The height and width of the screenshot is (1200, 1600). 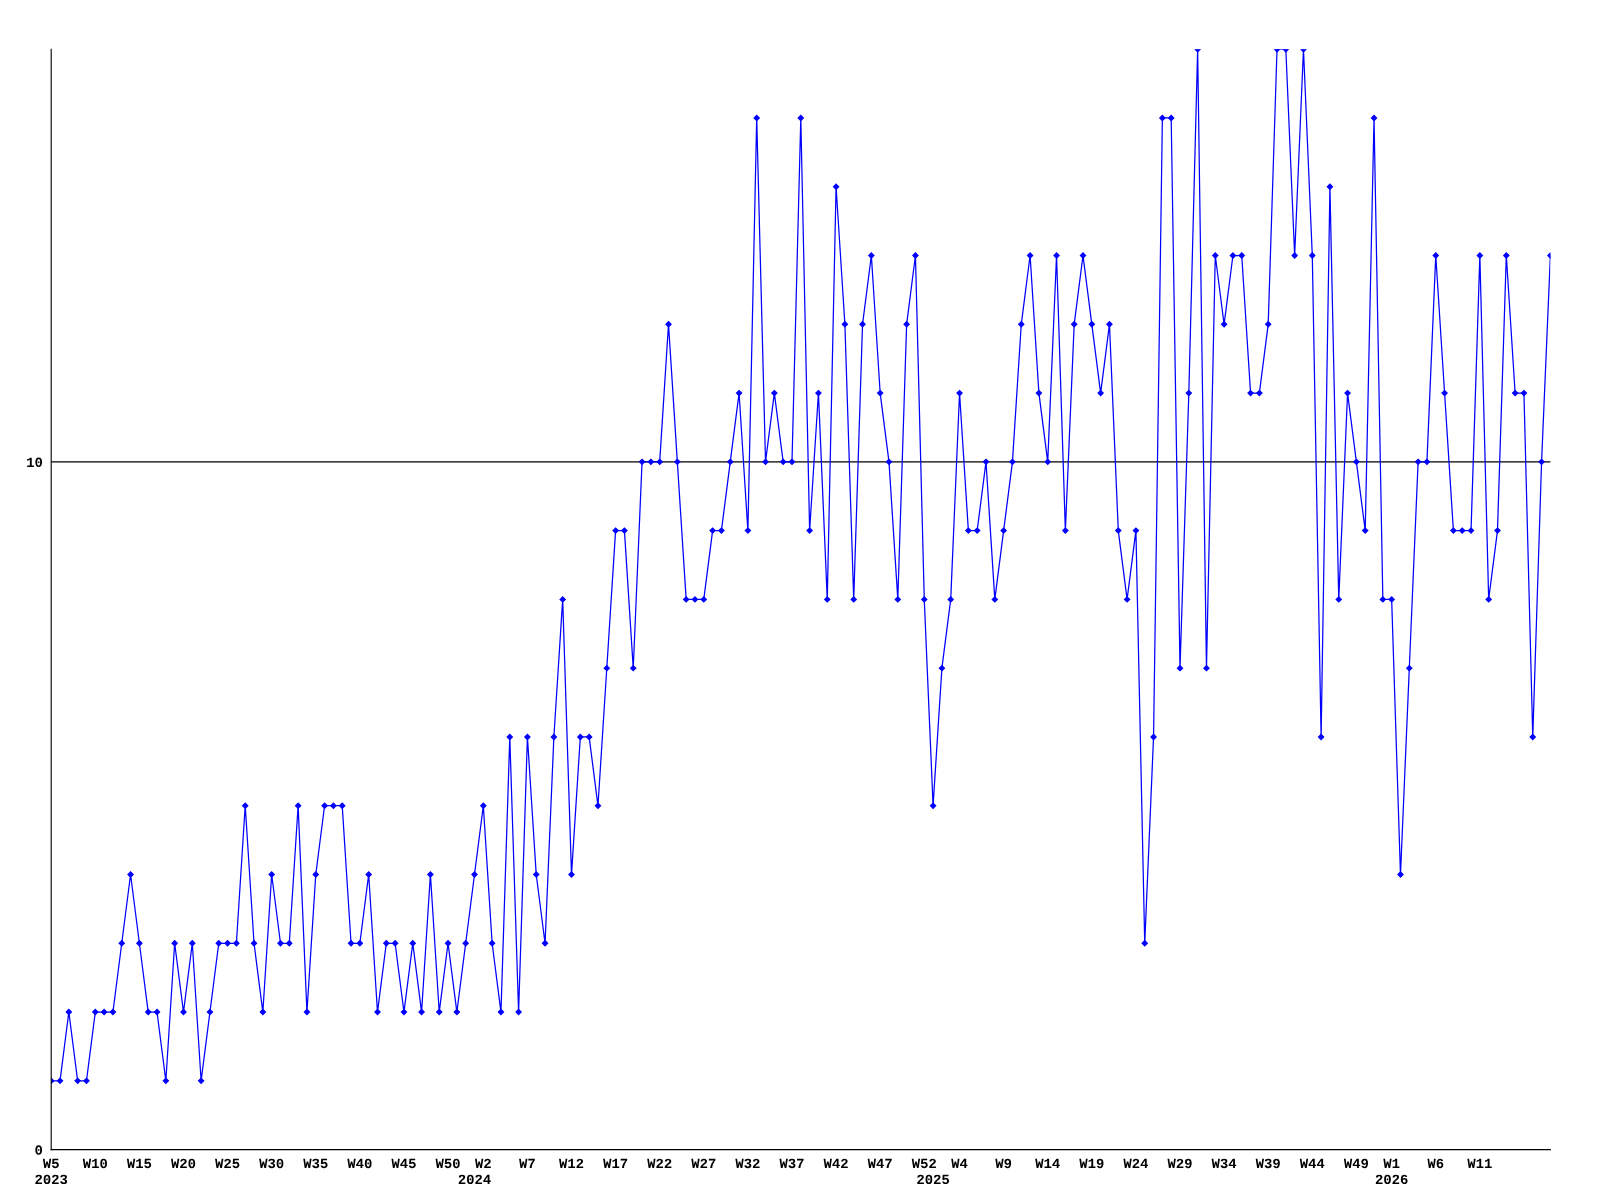 What do you see at coordinates (959, 1163) in the screenshot?
I see `x-tick-label: W4` at bounding box center [959, 1163].